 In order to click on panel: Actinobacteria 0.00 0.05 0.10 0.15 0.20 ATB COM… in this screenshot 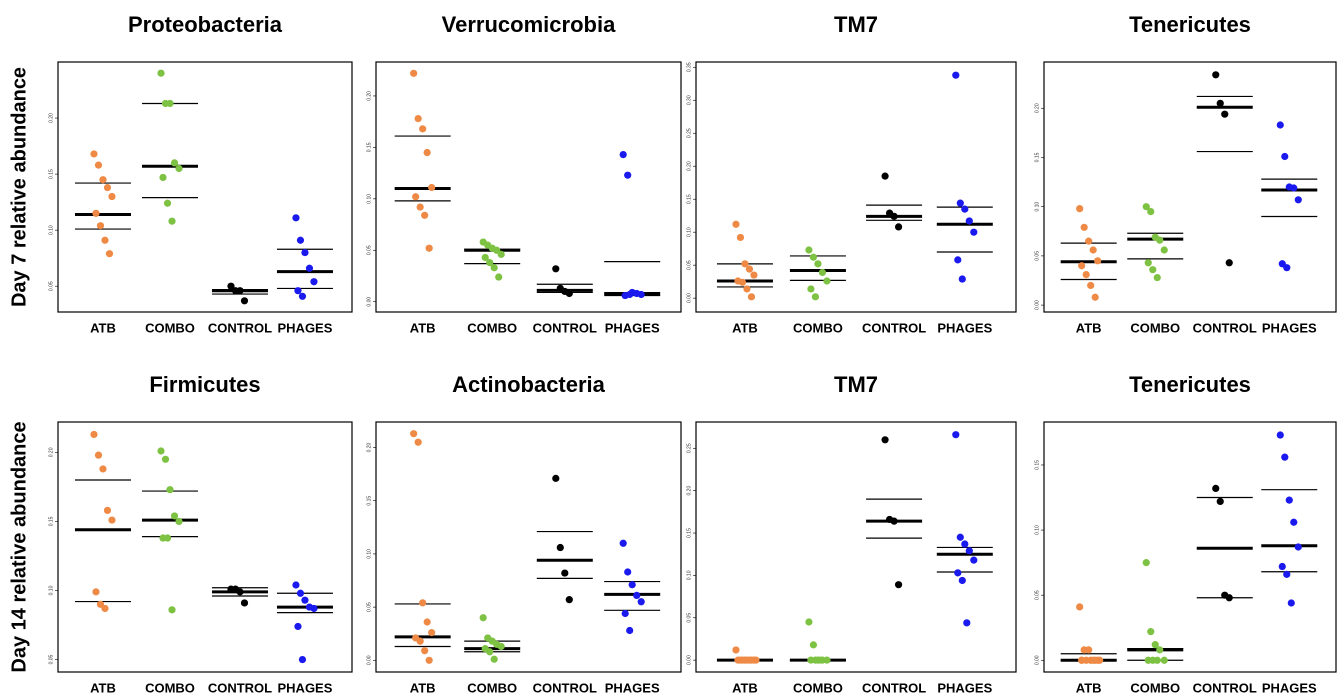, I will do `click(524, 533)`.